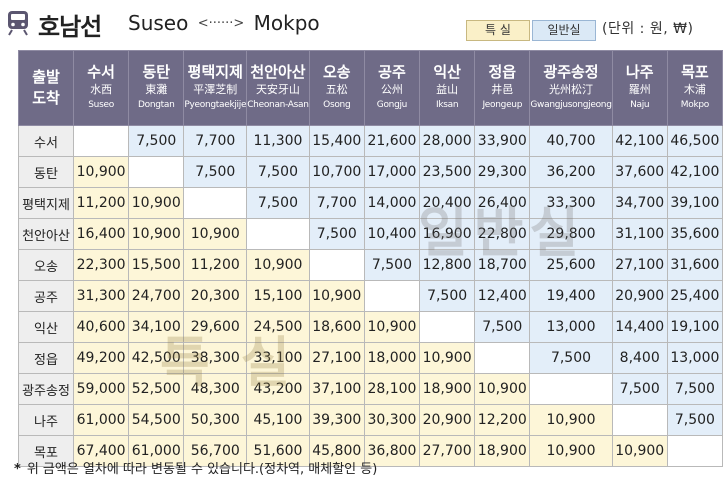  I want to click on station-header-en: Iksan, so click(447, 105).